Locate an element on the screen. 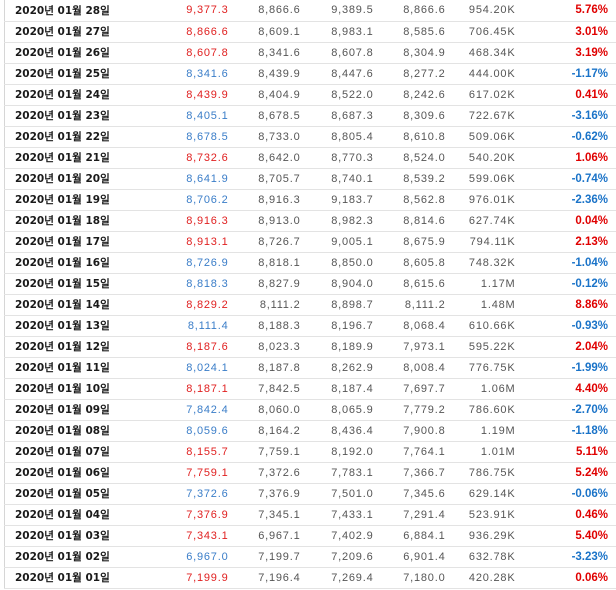 The height and width of the screenshot is (590, 616). volume-cell: 523.91K is located at coordinates (482, 515).